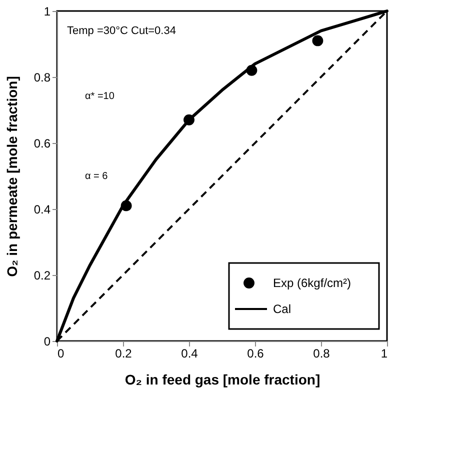 This screenshot has height=458, width=462. I want to click on annotation: α = 6, so click(96, 176).